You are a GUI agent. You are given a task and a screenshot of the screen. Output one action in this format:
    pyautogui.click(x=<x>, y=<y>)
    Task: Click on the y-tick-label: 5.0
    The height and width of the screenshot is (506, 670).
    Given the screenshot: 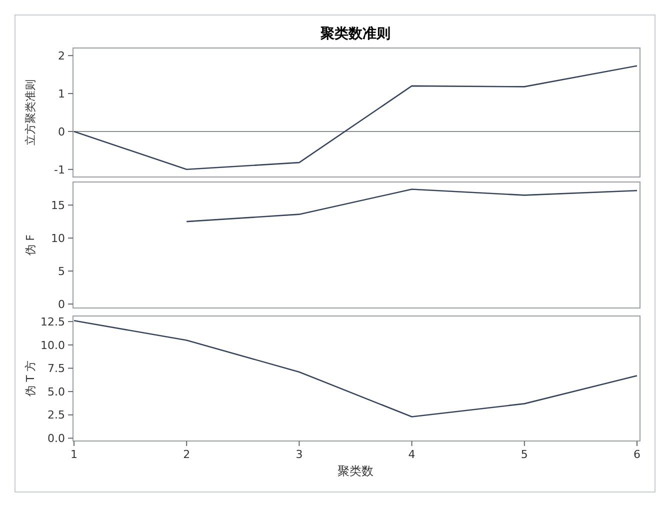 What is the action you would take?
    pyautogui.click(x=56, y=391)
    